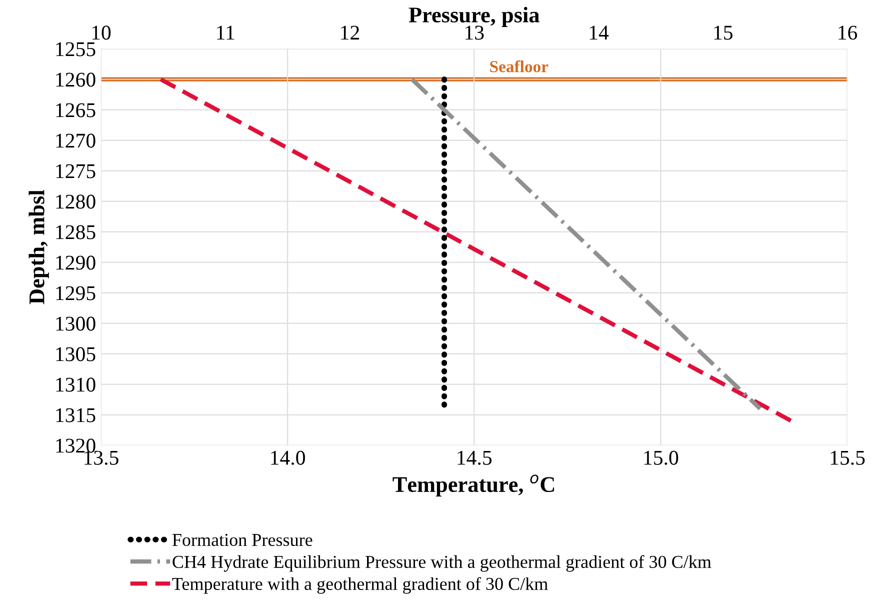 The height and width of the screenshot is (610, 878). Describe the element at coordinates (76, 415) in the screenshot. I see `y-tick-label: 1315` at that location.